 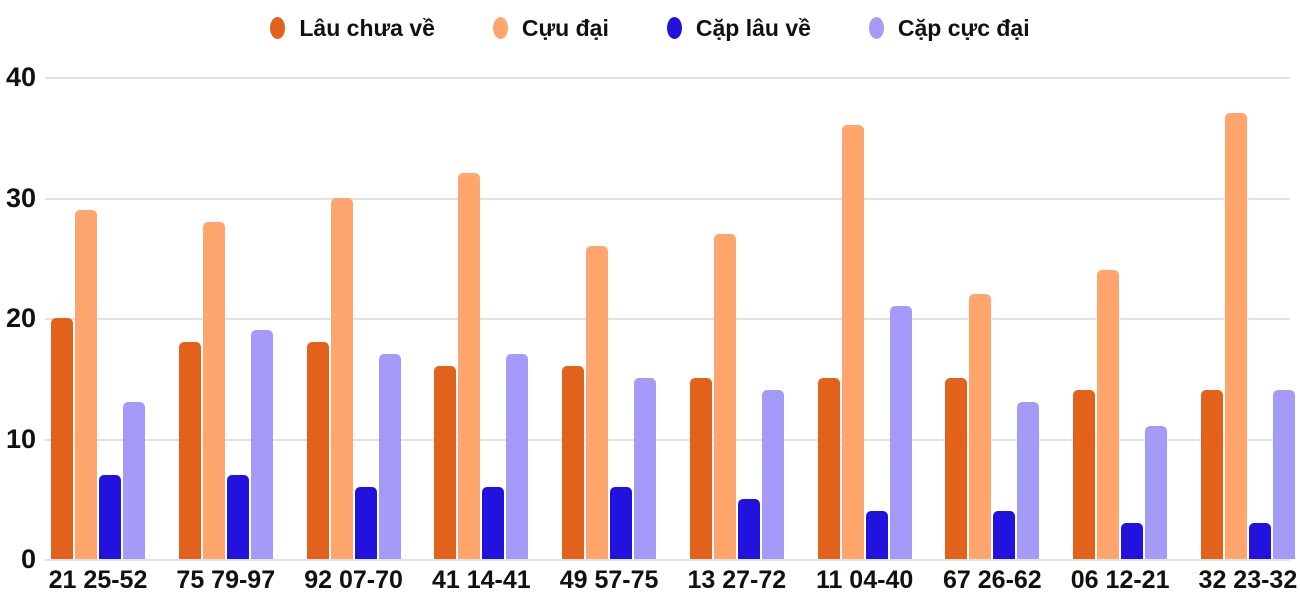 I want to click on x-axis-label: 49 57-75, so click(x=609, y=580).